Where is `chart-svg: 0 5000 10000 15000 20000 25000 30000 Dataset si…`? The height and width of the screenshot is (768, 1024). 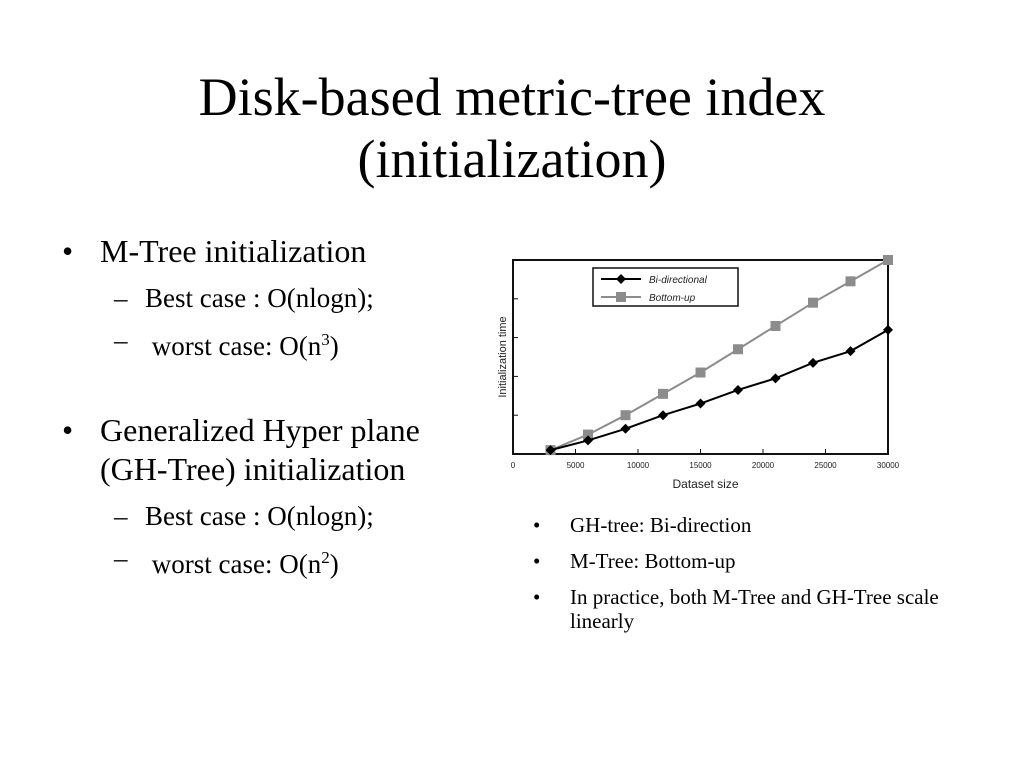 chart-svg: 0 5000 10000 15000 20000 25000 30000 Dataset si… is located at coordinates (698, 373).